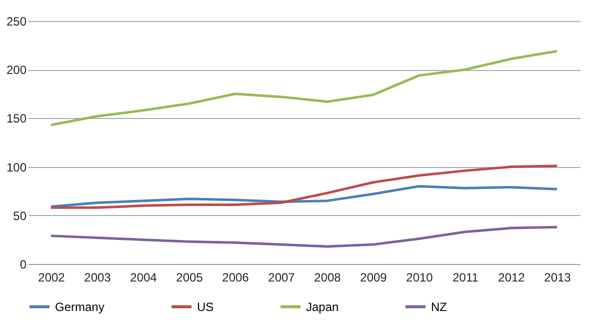 The width and height of the screenshot is (600, 332). I want to click on x-tick-label: 2002, so click(52, 277).